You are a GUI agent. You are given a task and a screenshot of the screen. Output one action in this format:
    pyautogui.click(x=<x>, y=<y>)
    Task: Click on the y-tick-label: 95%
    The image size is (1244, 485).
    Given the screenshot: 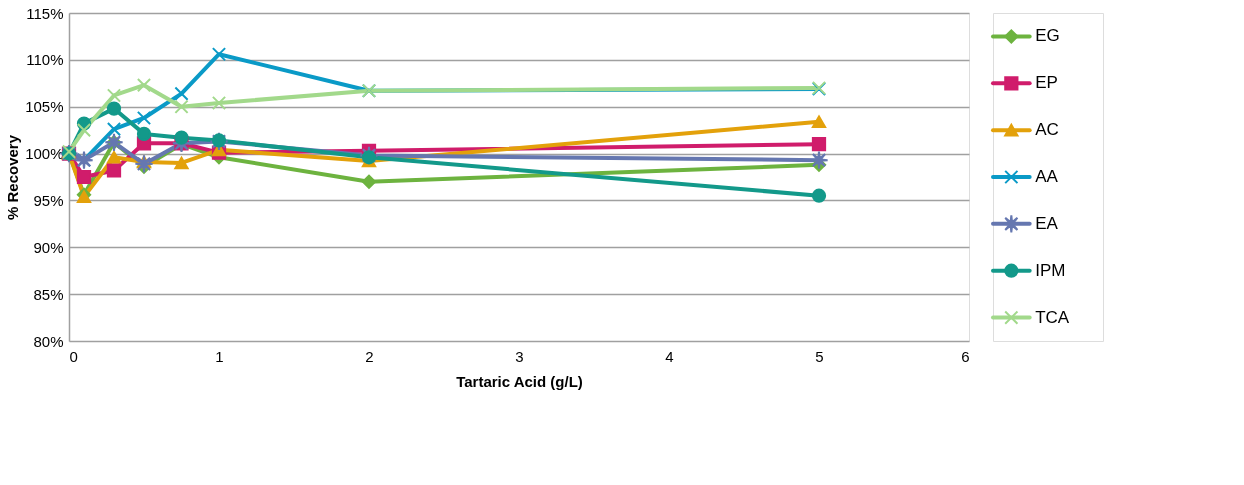 What is the action you would take?
    pyautogui.click(x=48, y=200)
    